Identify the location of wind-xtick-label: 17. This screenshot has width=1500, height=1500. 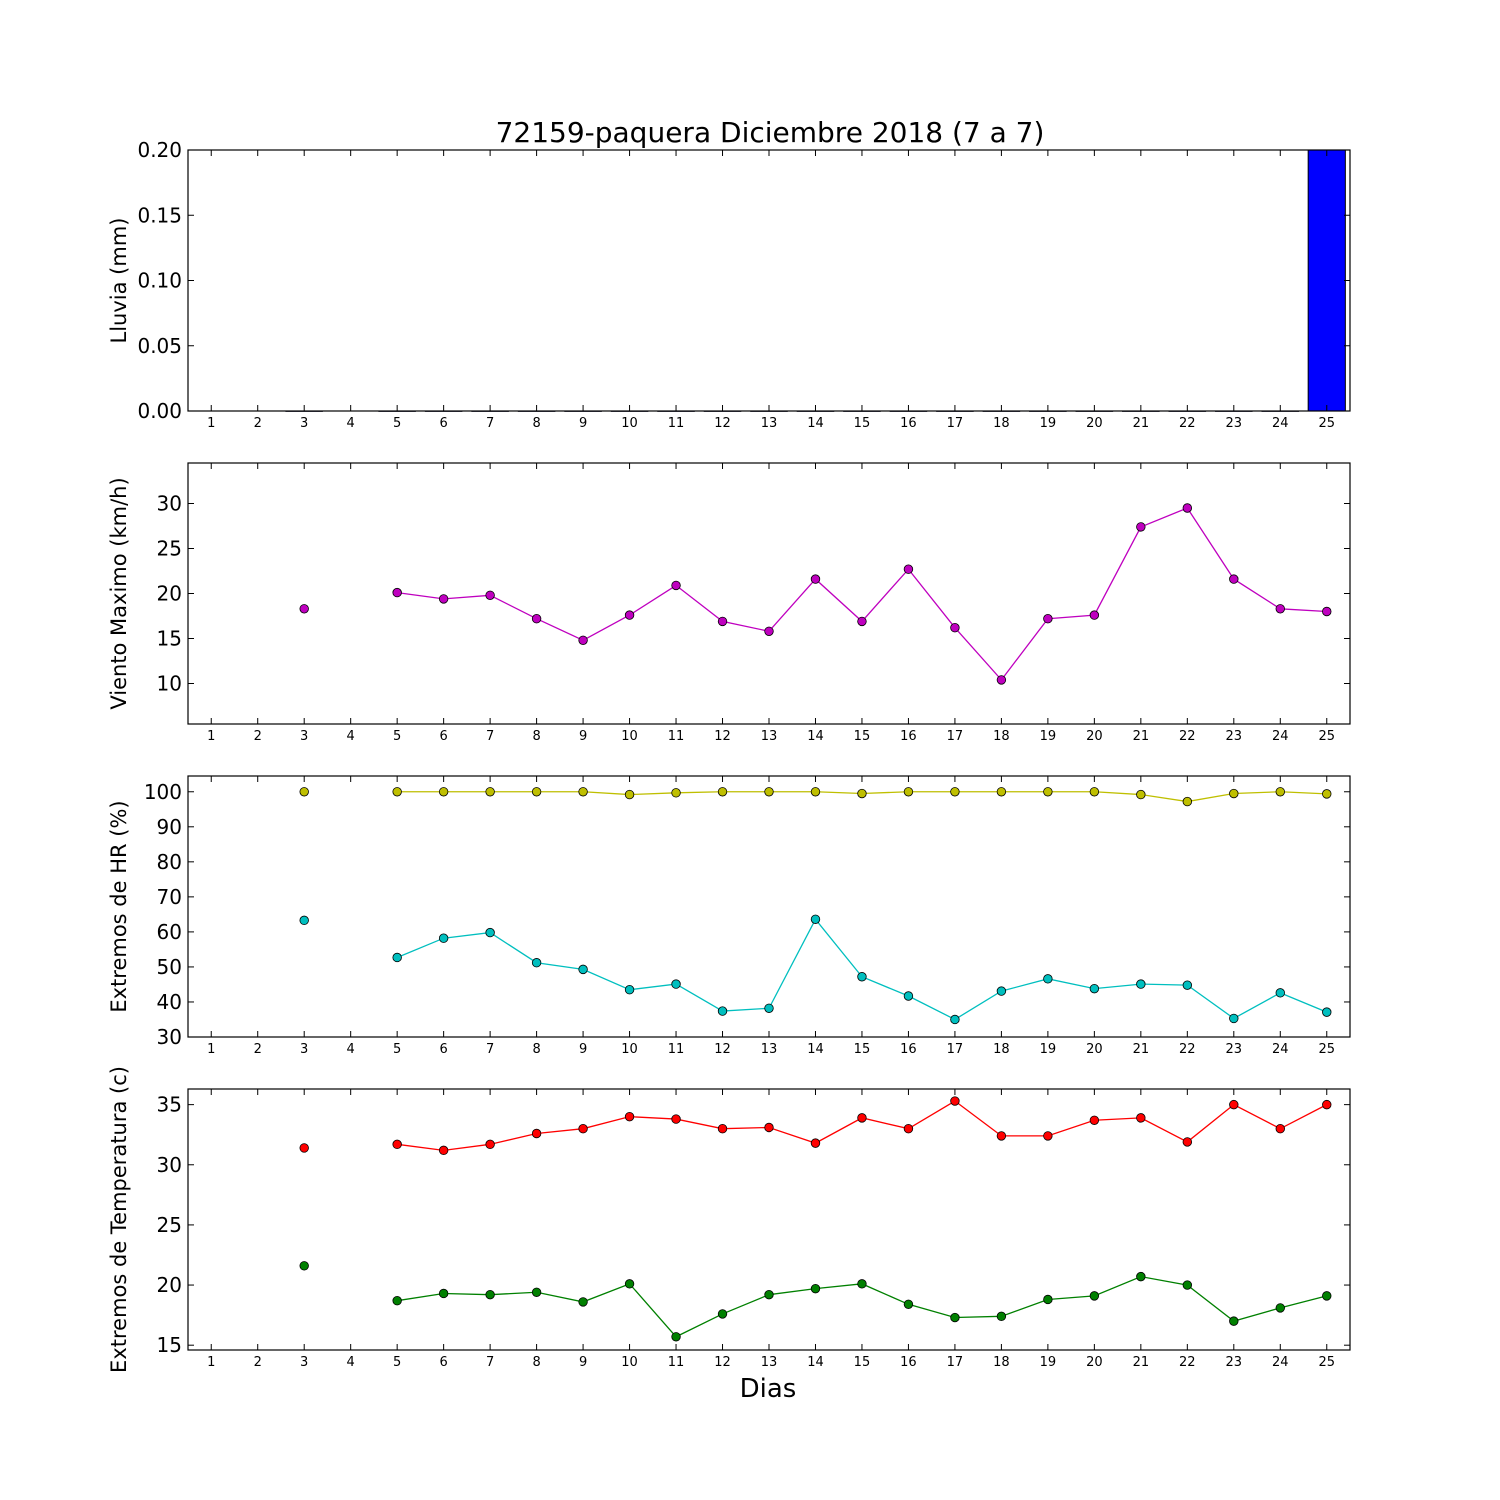
(955, 736).